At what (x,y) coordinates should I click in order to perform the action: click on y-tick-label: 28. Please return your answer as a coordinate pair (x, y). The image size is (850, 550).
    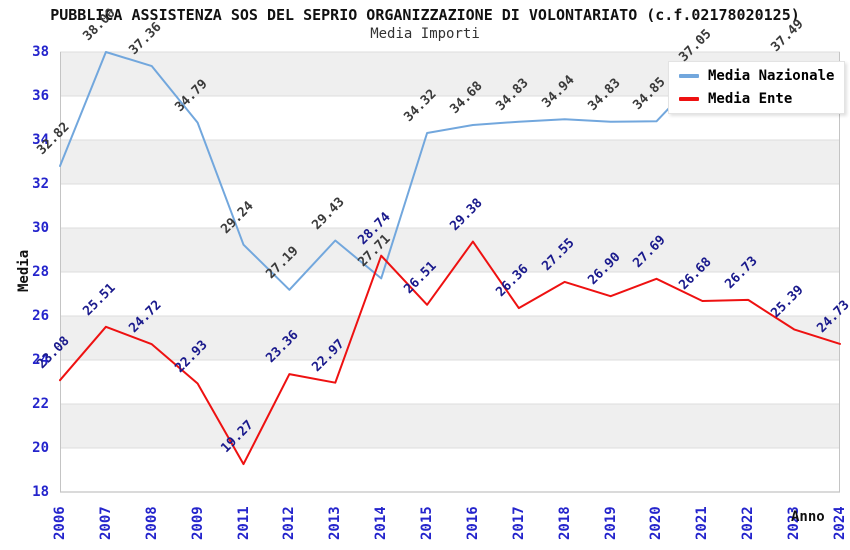
    Looking at the image, I should click on (40, 272).